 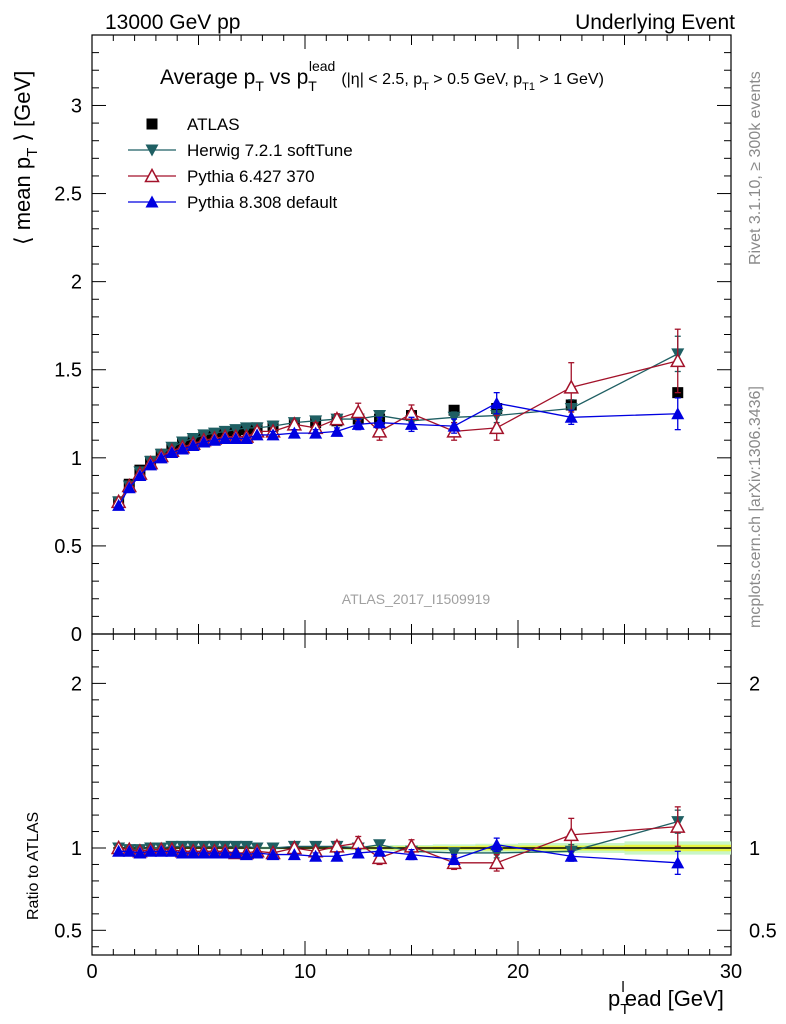 What do you see at coordinates (528, 87) in the screenshot?
I see `title-cuts-2-sub: T1` at bounding box center [528, 87].